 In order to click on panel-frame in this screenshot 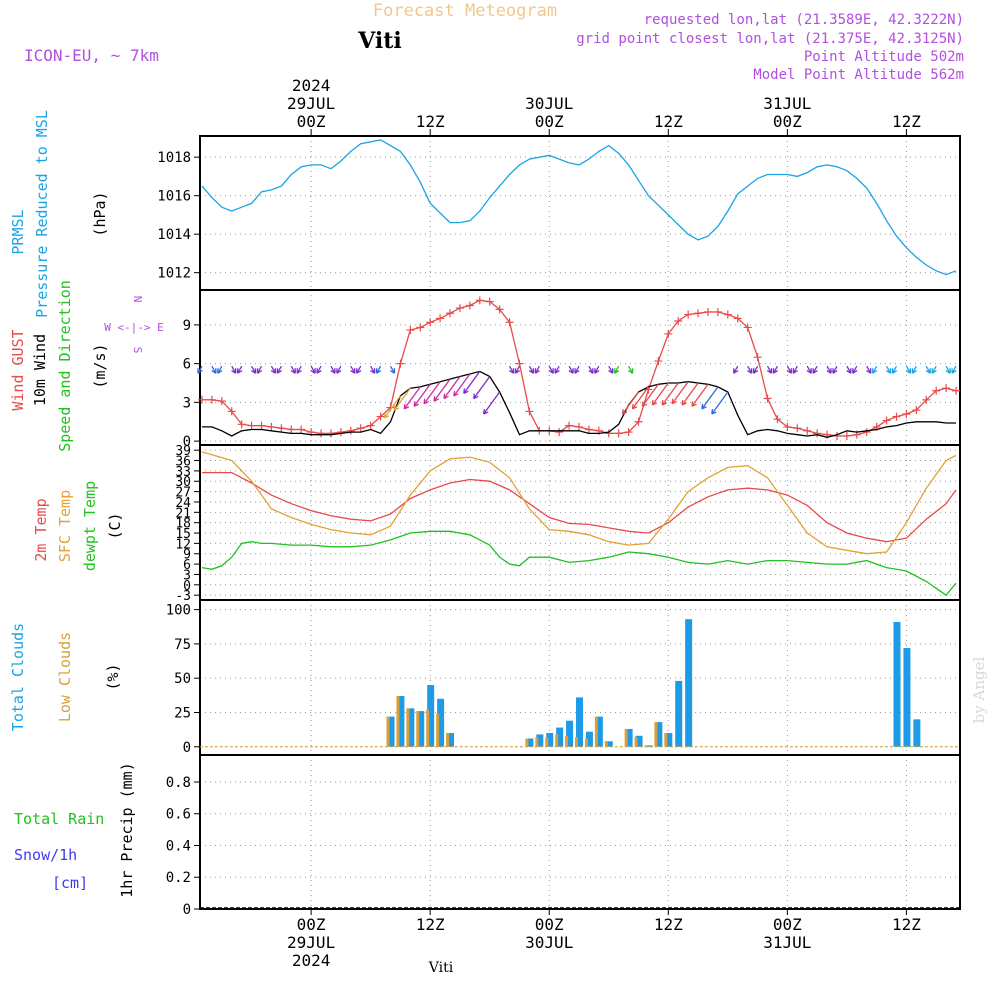, I will do `click(580, 213)`.